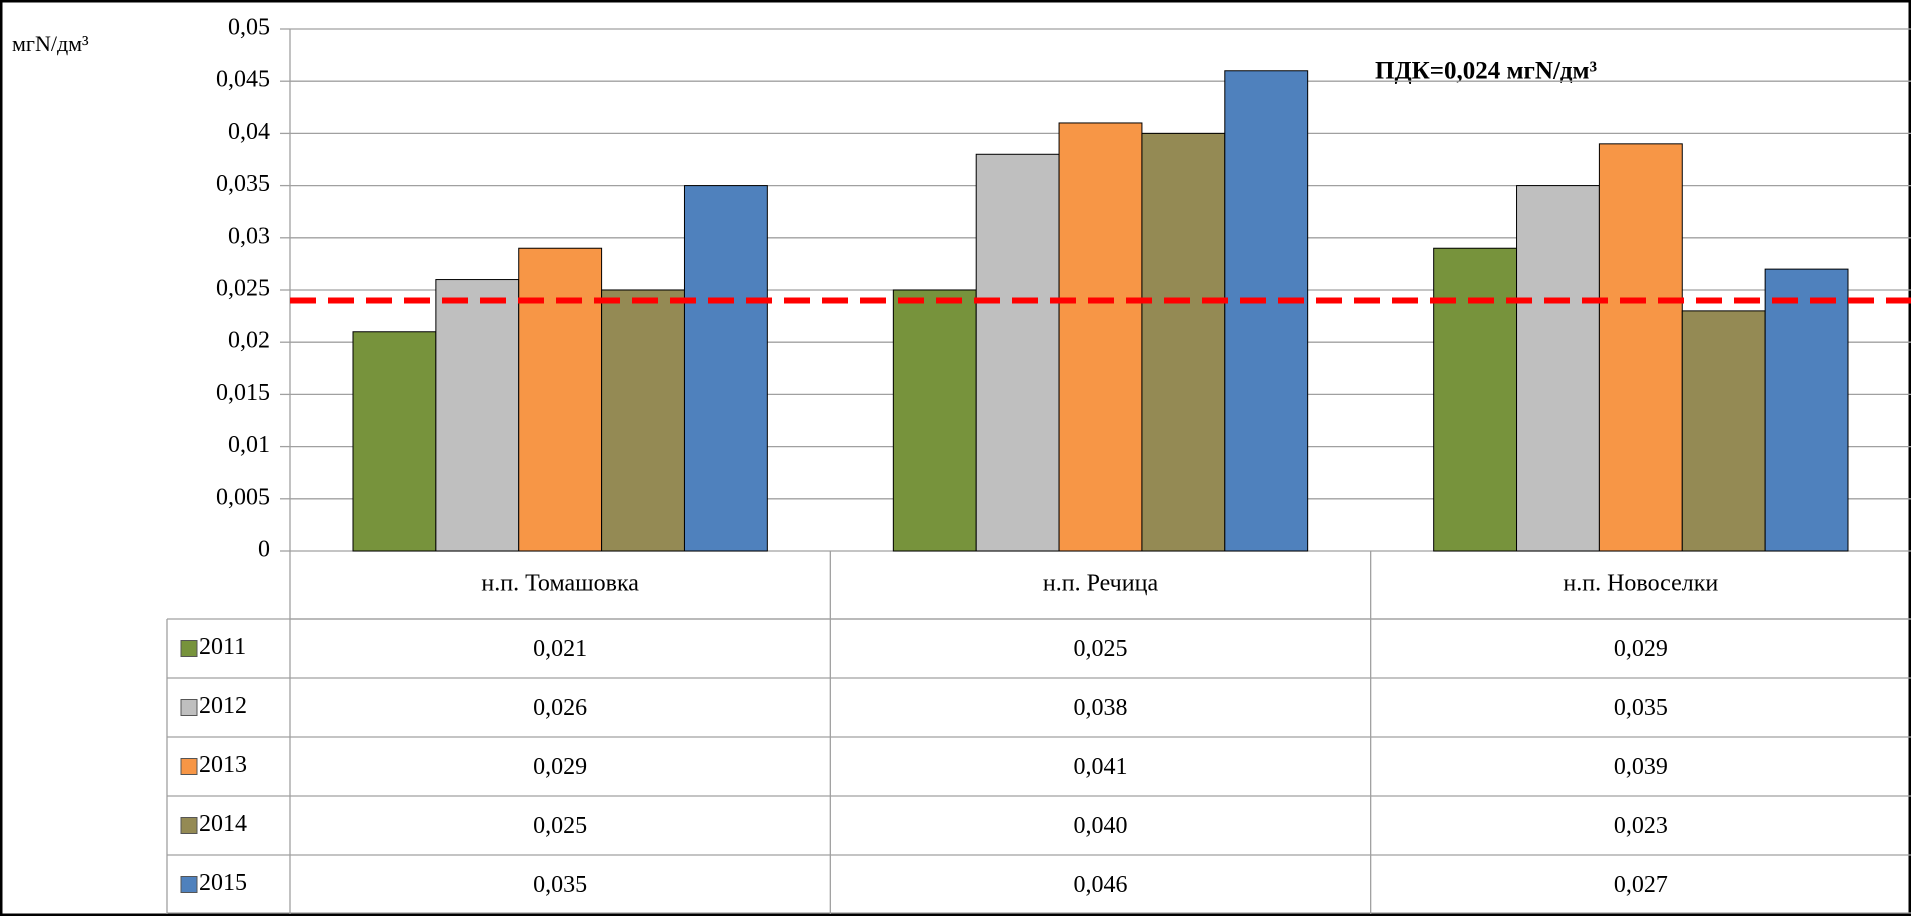 This screenshot has height=916, width=1911. What do you see at coordinates (1101, 584) in the screenshot?
I see `x-tick-label: н.п. Речица` at bounding box center [1101, 584].